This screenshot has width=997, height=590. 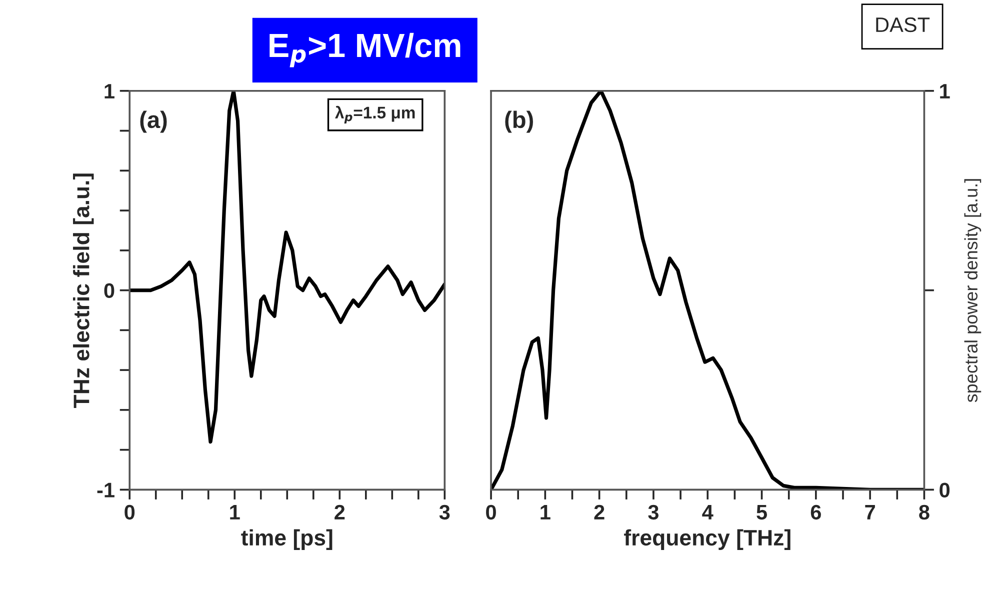 I want to click on x-tick-label: 8, so click(x=924, y=512).